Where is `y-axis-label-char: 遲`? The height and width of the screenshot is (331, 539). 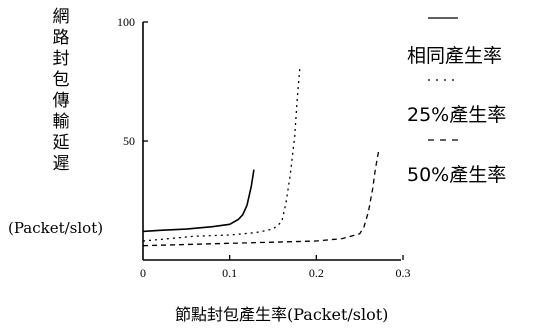
y-axis-label-char: 遲 is located at coordinates (61, 164).